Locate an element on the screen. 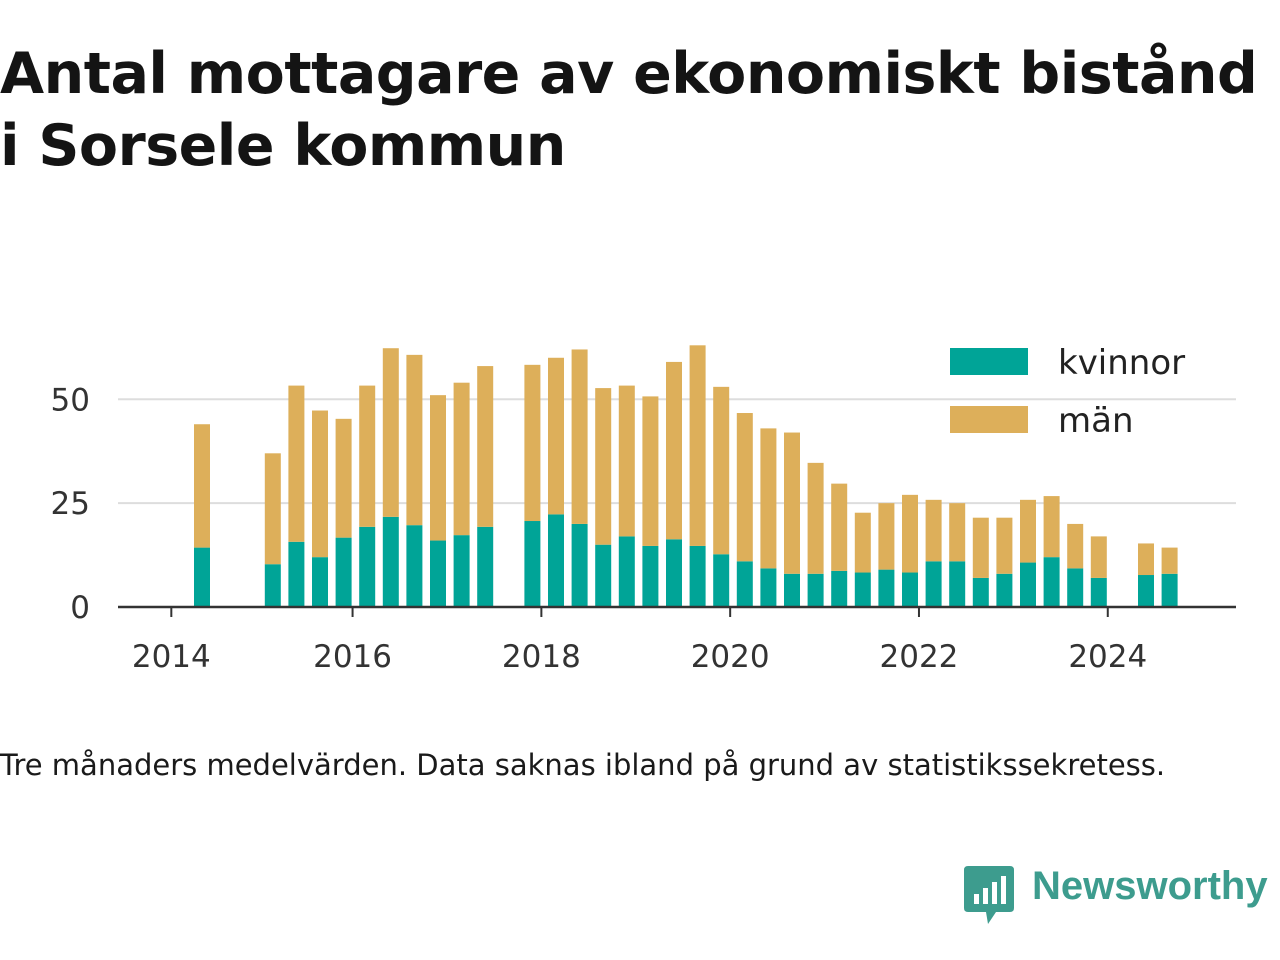 The height and width of the screenshot is (960, 1280). x-tick-label: 2016 is located at coordinates (352, 657).